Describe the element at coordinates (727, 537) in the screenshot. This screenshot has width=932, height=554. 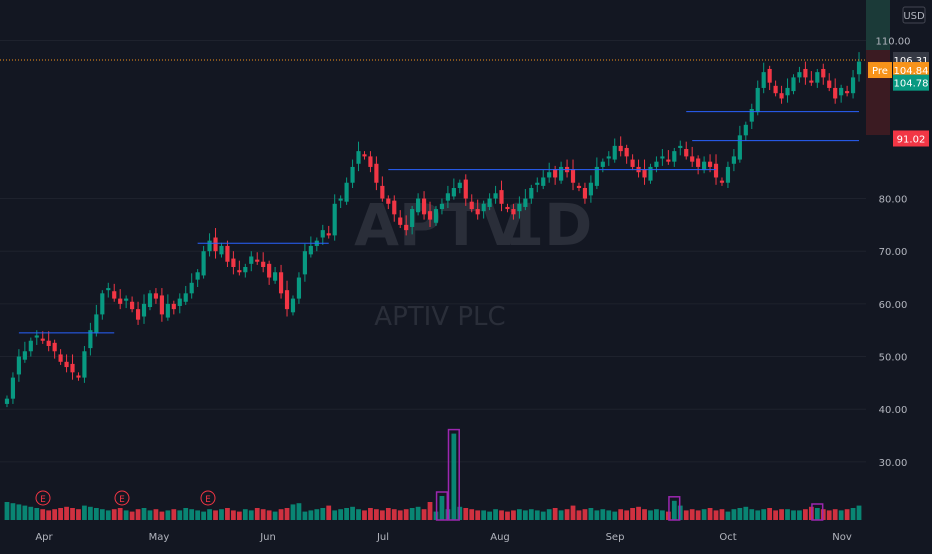
I see `x-month-label: Oct` at that location.